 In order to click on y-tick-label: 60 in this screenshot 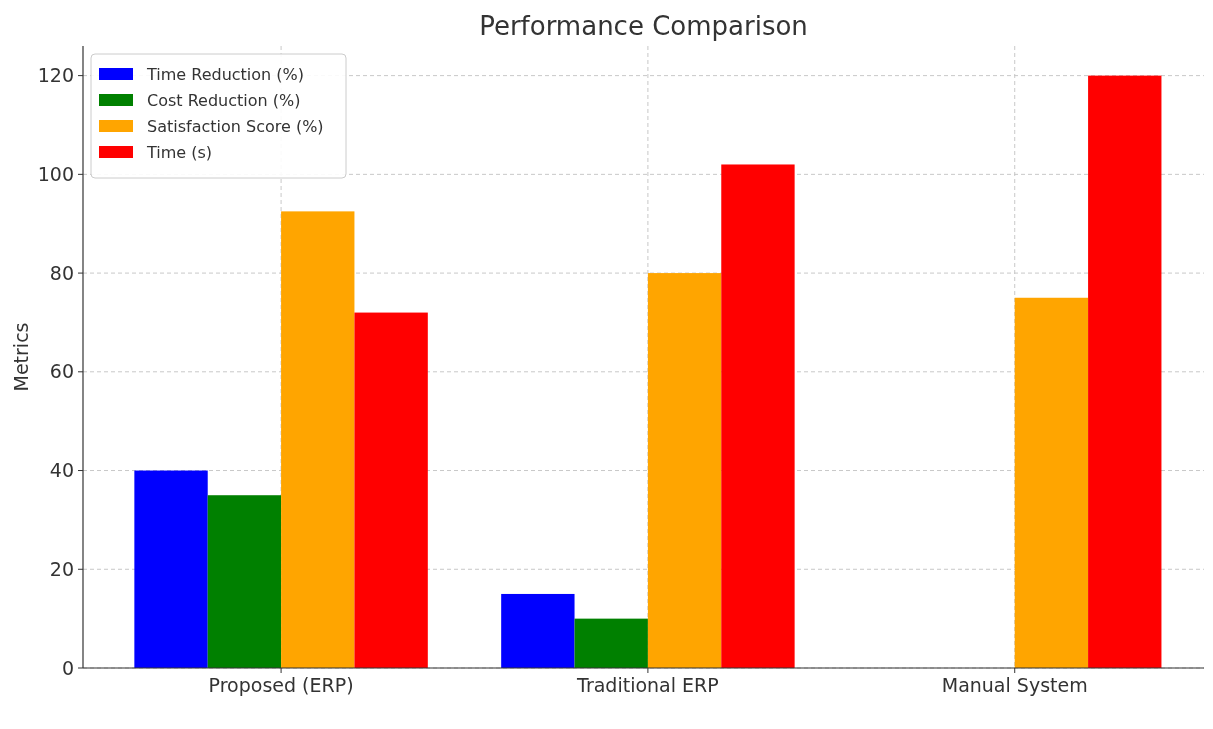, I will do `click(61, 371)`.